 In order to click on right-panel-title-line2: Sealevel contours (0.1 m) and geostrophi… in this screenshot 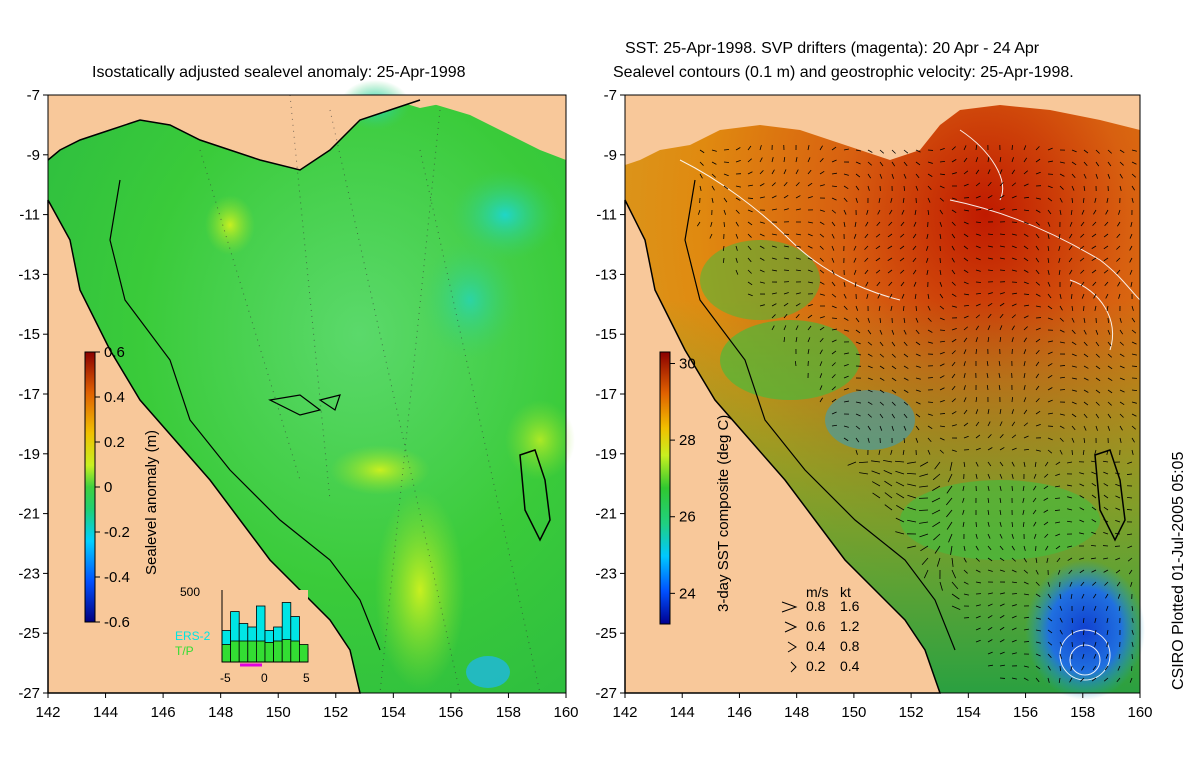, I will do `click(843, 72)`.